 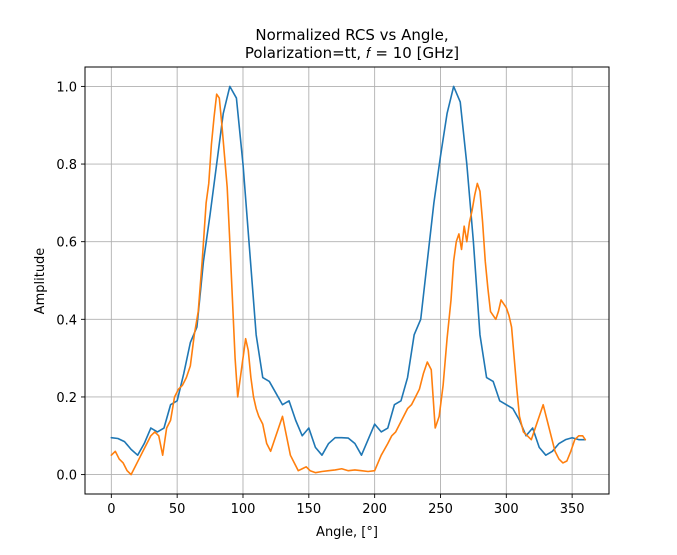 What do you see at coordinates (506, 509) in the screenshot?
I see `x-tick-label: 300` at bounding box center [506, 509].